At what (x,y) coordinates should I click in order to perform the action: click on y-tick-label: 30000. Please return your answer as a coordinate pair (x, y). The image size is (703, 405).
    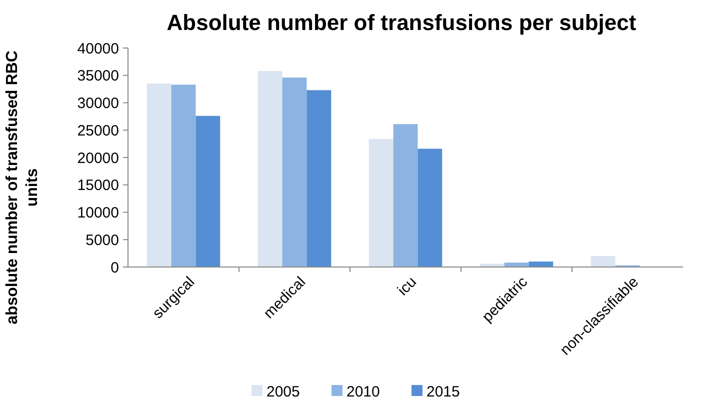
    Looking at the image, I should click on (98, 103).